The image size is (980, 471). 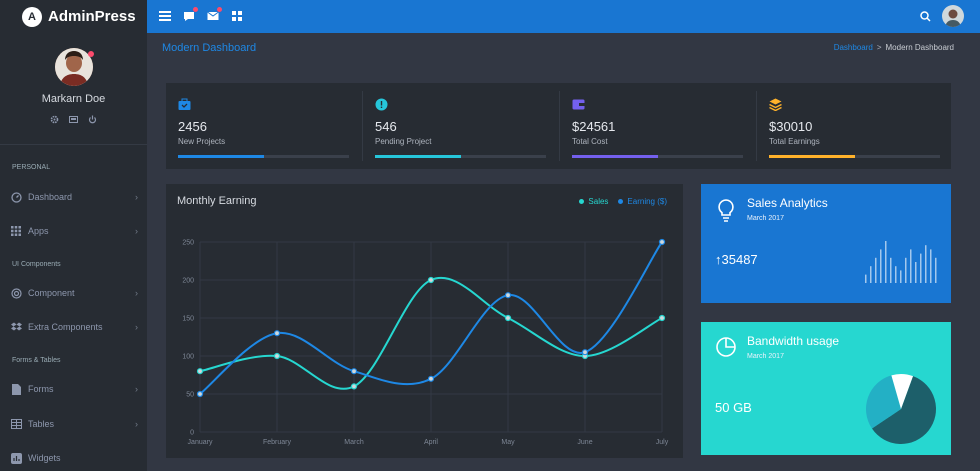 I want to click on stat-total-cost: $24561 Total Cost, so click(x=658, y=126).